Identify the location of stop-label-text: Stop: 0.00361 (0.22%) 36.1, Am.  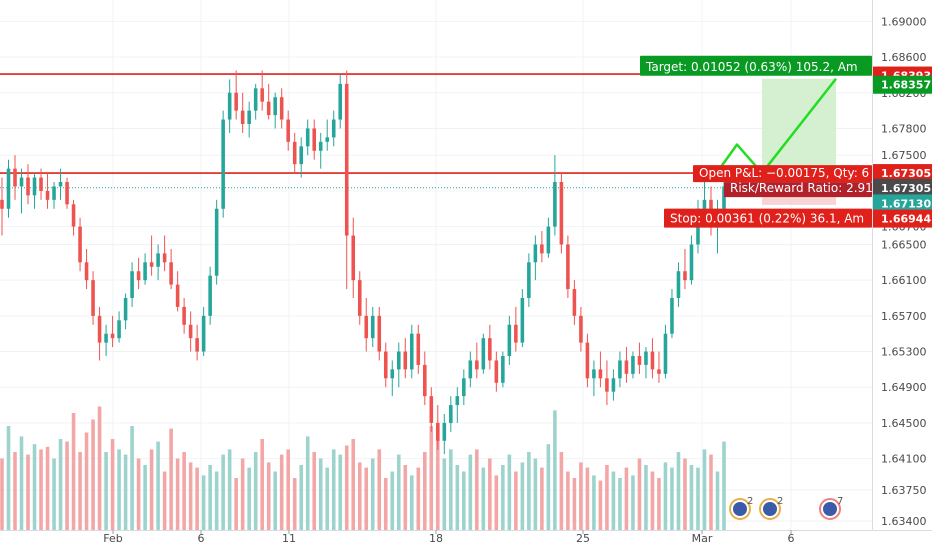
(767, 219).